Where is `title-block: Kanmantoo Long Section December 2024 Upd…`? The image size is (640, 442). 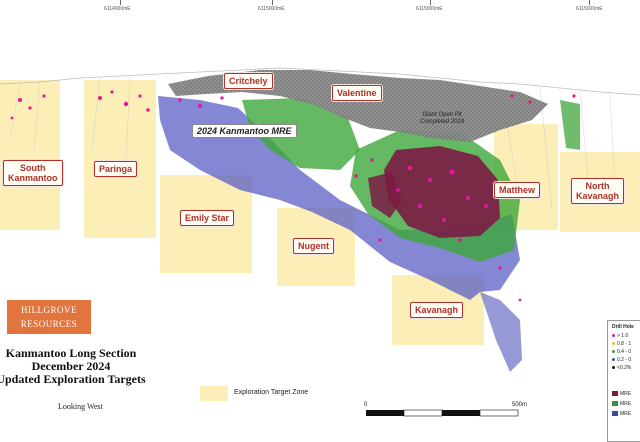 title-block: Kanmantoo Long Section December 2024 Upd… is located at coordinates (73, 366).